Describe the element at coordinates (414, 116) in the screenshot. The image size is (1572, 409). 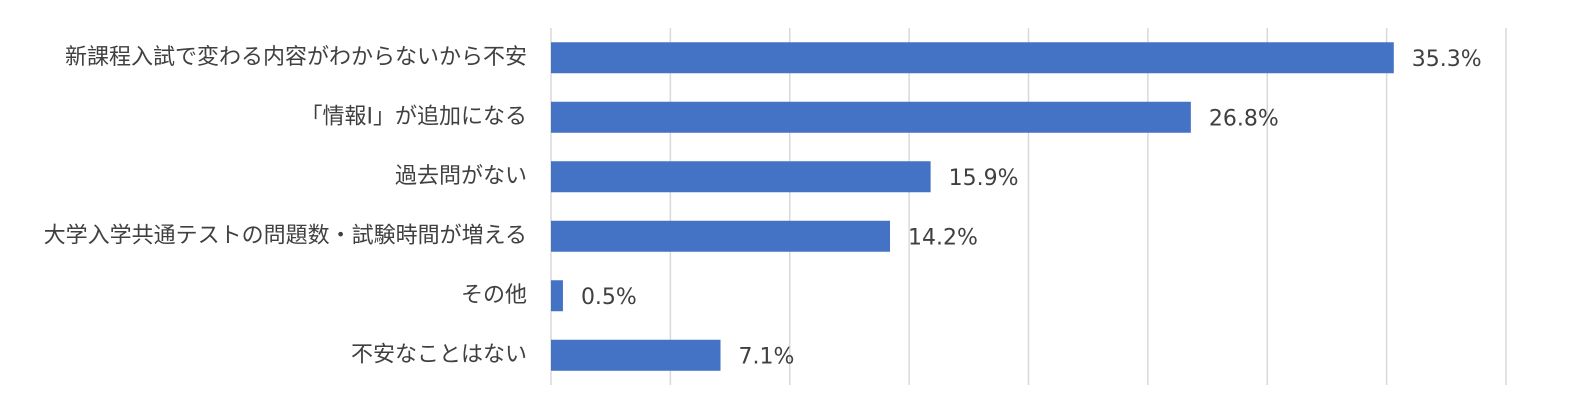
I see `y-tick-label: 「情報Ⅰ」が追加になる` at that location.